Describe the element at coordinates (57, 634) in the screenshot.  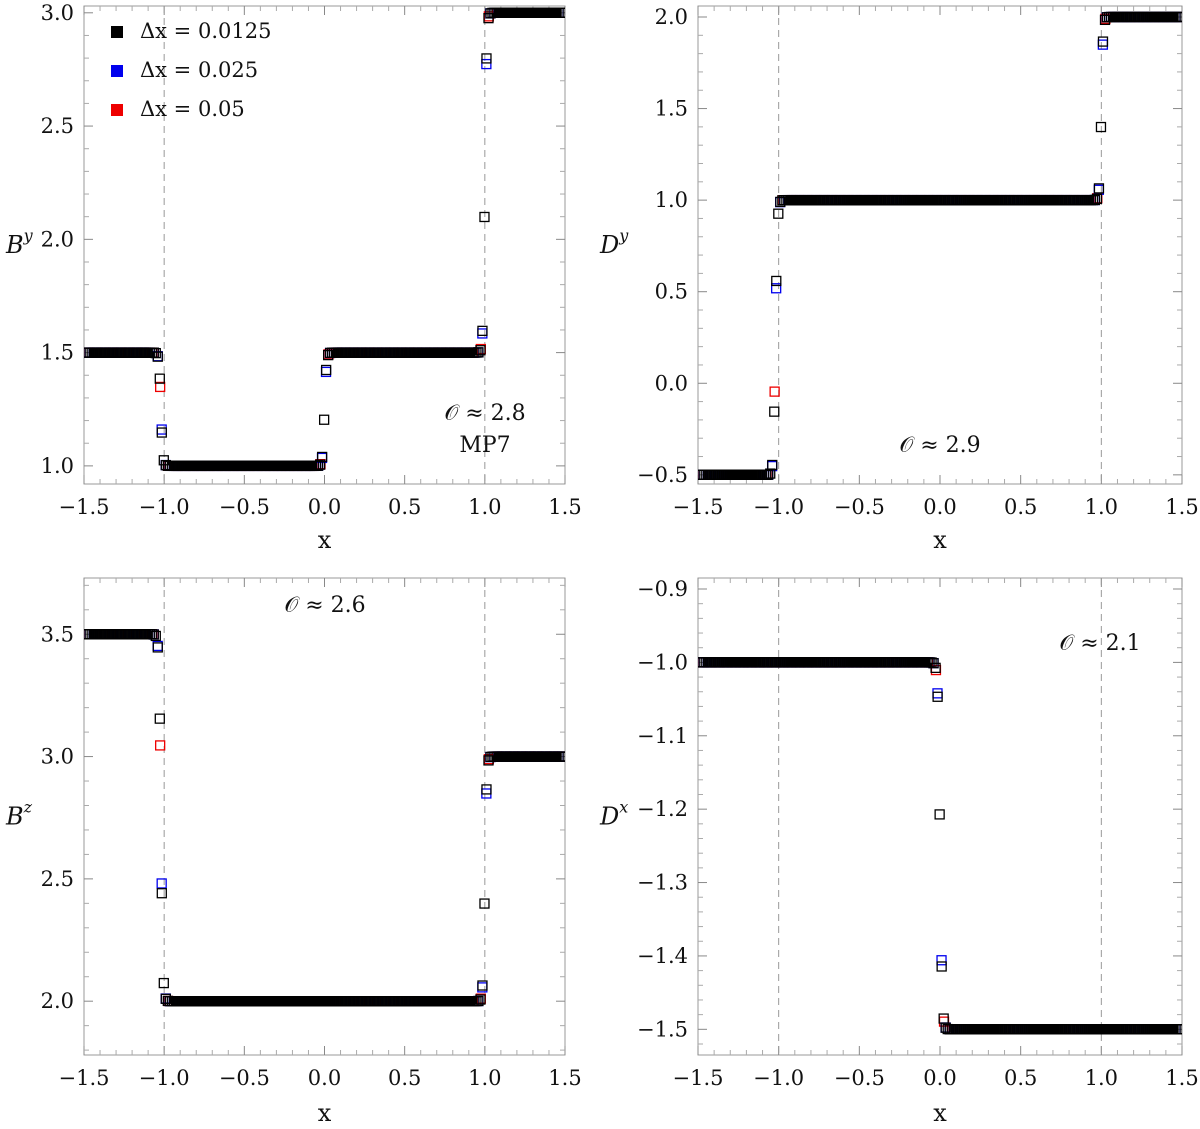
I see `y-tick-label: 3.5` at that location.